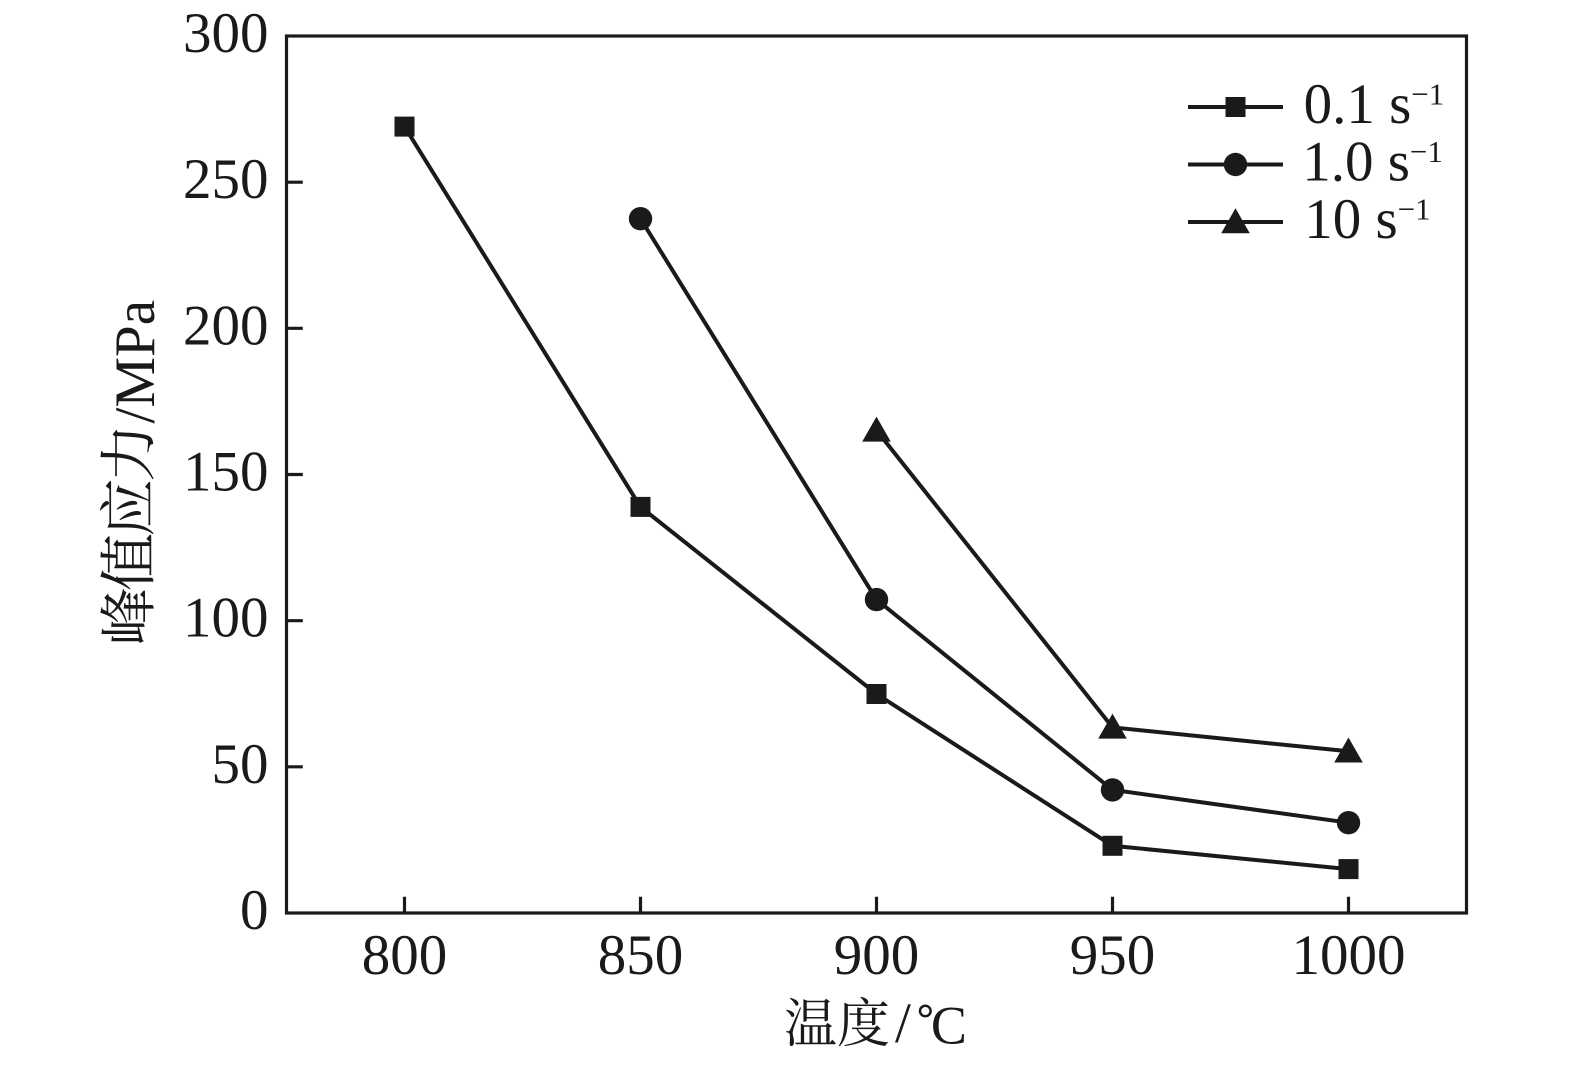  I want to click on svg-text: 850, so click(641, 955).